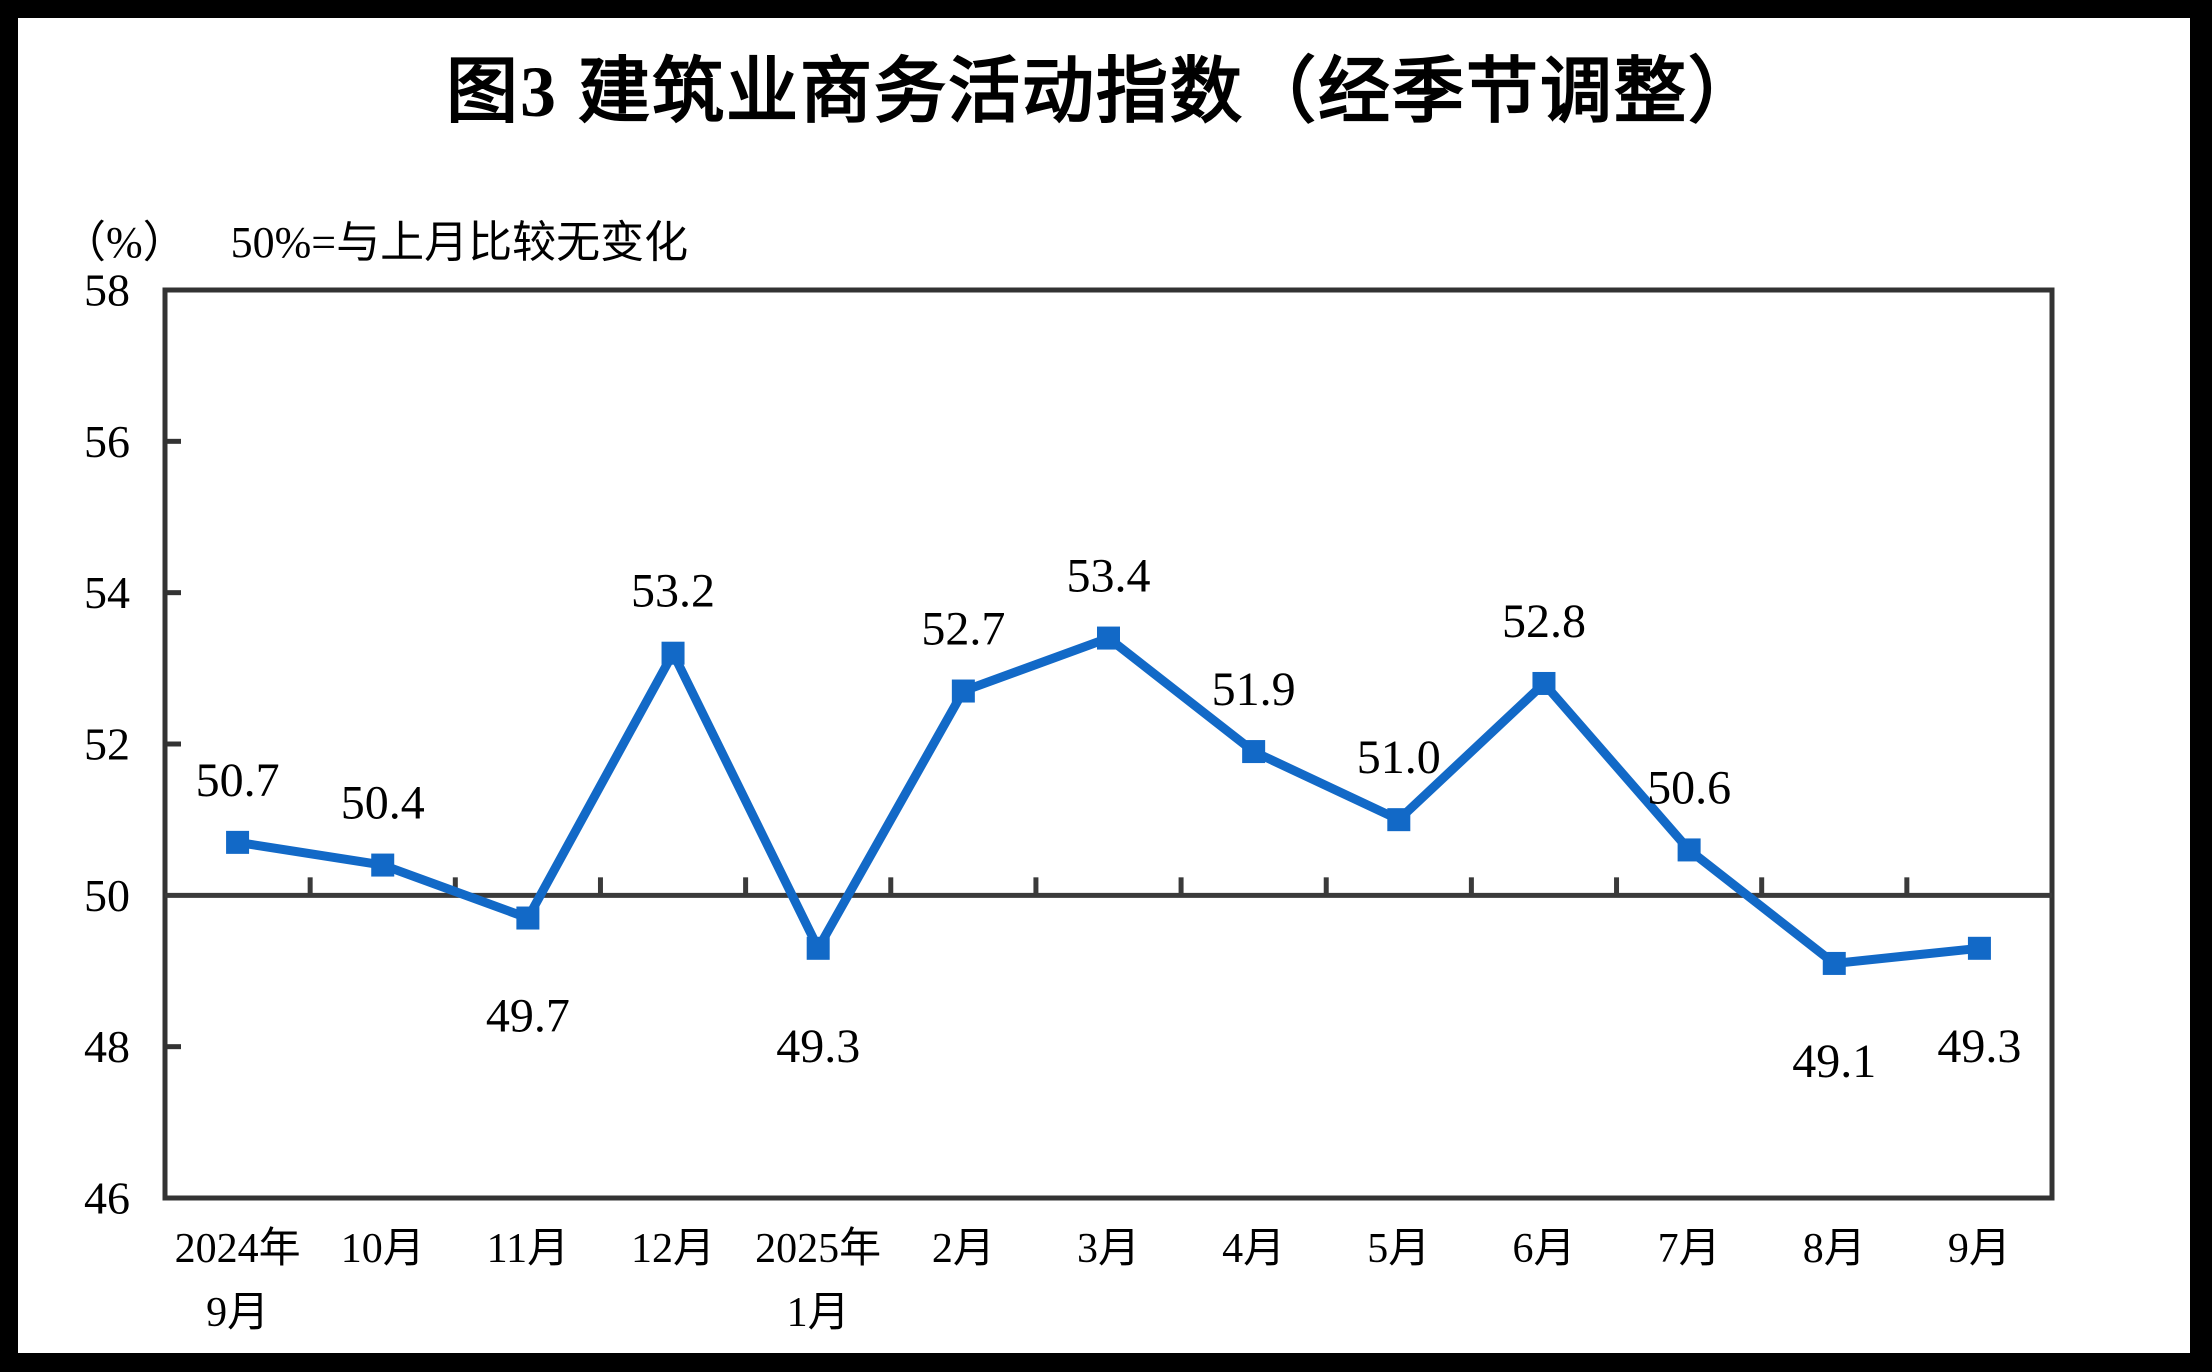 The width and height of the screenshot is (2212, 1372). What do you see at coordinates (107, 1046) in the screenshot?
I see `y-axis-tick-label: 48` at bounding box center [107, 1046].